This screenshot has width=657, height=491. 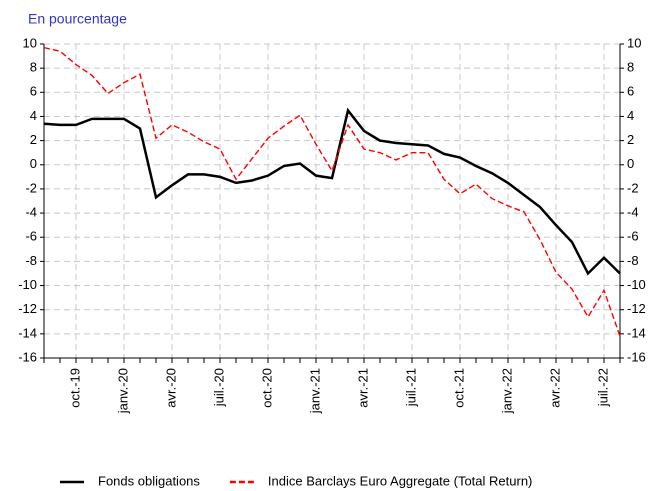 What do you see at coordinates (122, 391) in the screenshot?
I see `x-tick-label: janv.-20` at bounding box center [122, 391].